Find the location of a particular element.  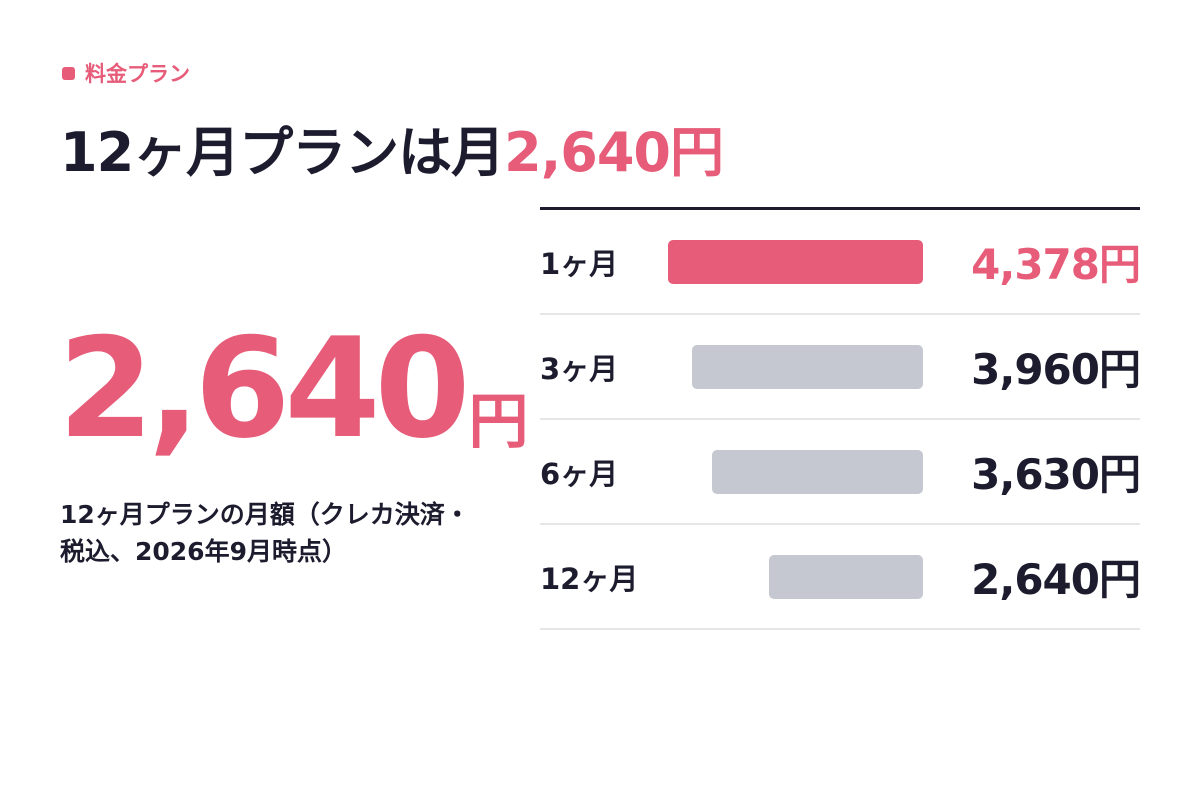

section-eyebrow: 料金プラン is located at coordinates (126, 73).